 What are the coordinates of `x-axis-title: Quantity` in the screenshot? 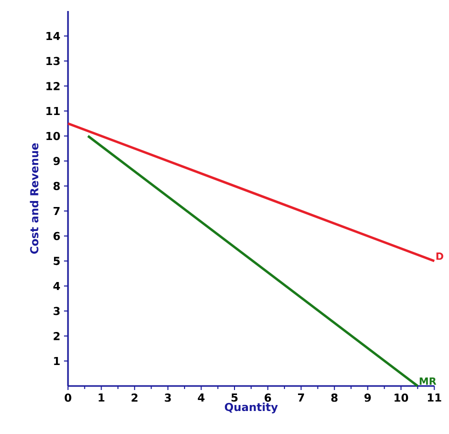 It's located at (251, 408).